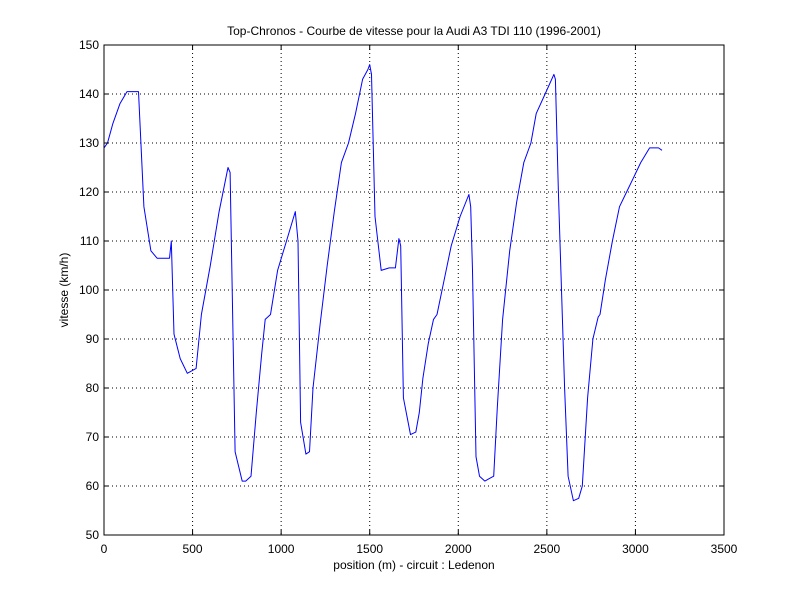 The width and height of the screenshot is (800, 601). I want to click on x-tick-label: 3500, so click(724, 549).